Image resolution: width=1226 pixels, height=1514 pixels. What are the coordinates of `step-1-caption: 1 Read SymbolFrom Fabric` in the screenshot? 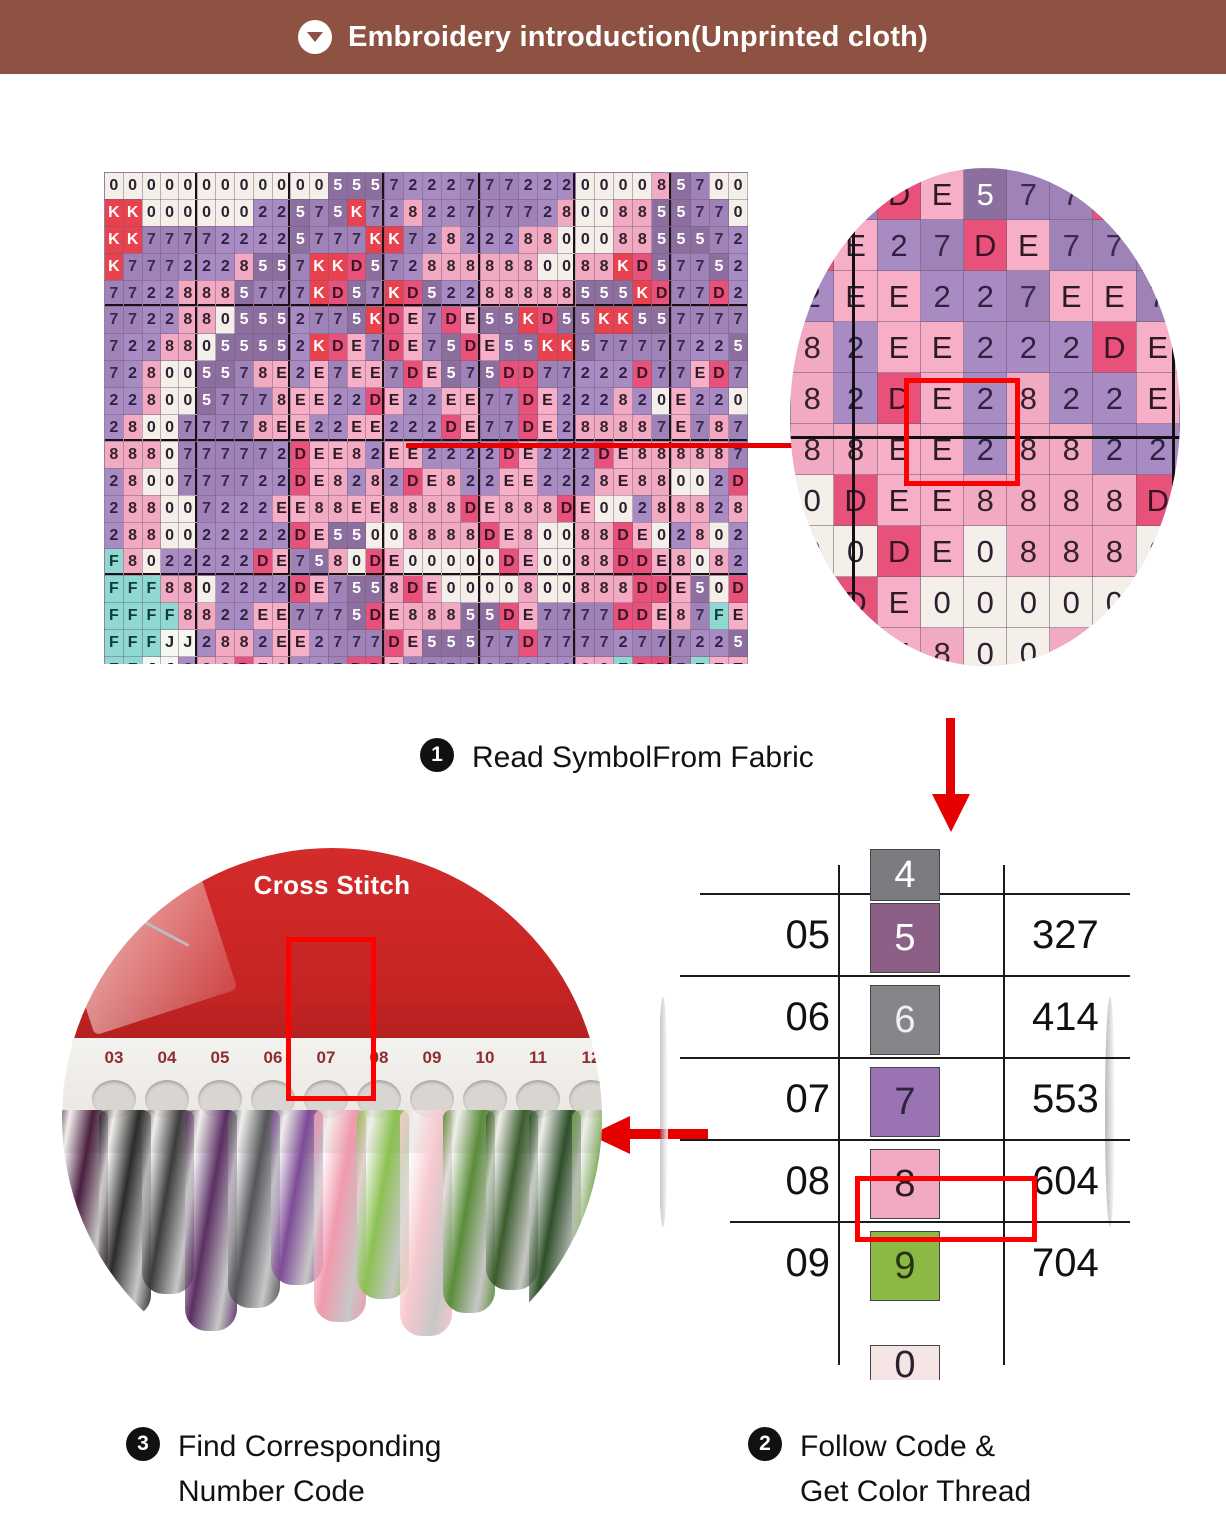 It's located at (617, 757).